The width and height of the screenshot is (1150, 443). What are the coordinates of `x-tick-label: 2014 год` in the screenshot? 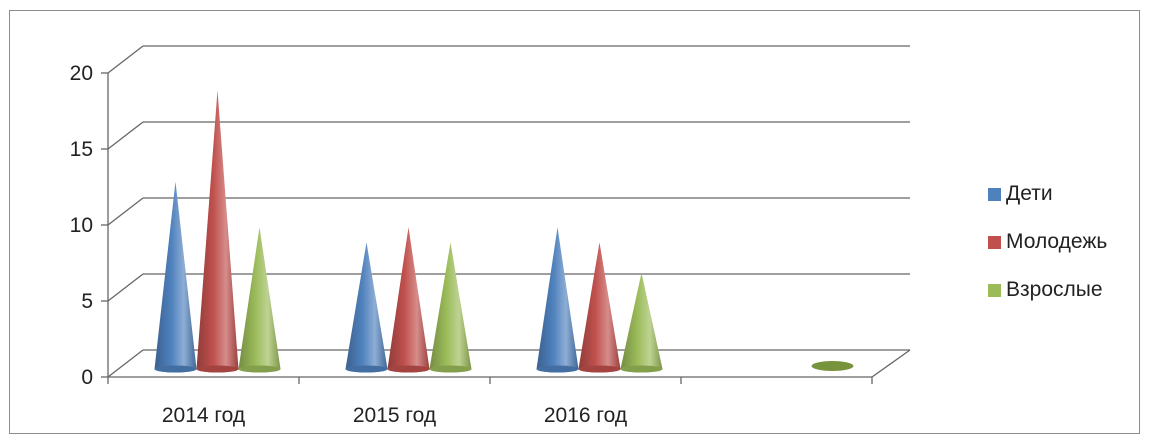 It's located at (203, 415).